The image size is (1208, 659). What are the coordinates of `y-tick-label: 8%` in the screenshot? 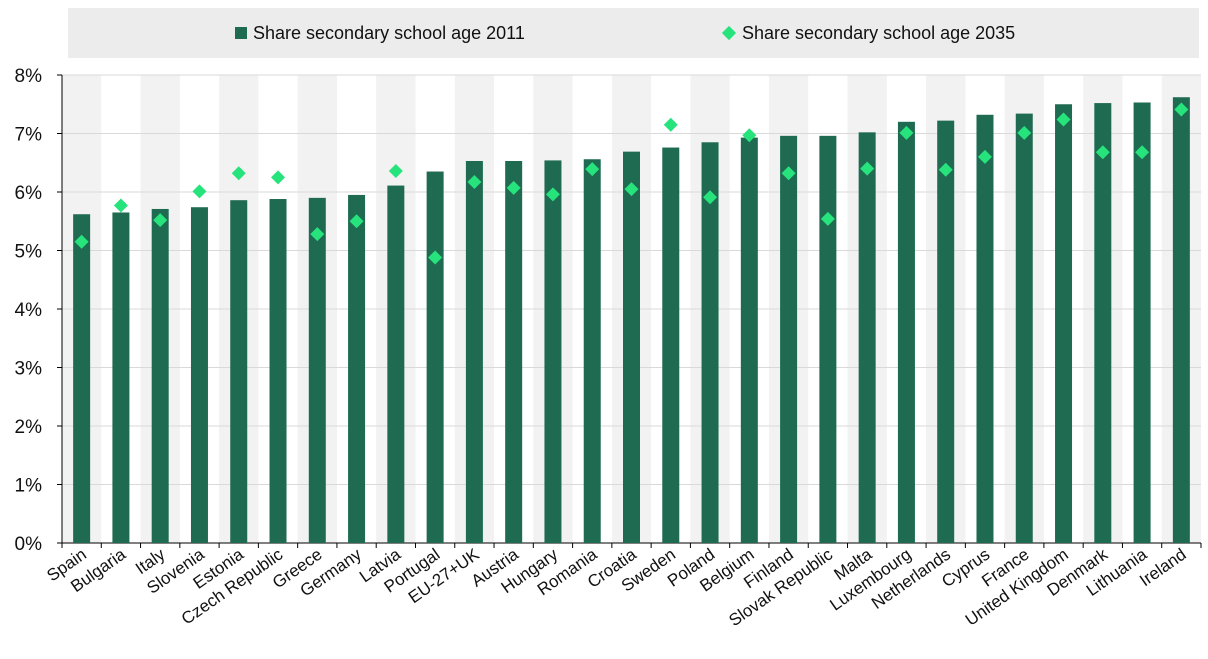 It's located at (29, 76).